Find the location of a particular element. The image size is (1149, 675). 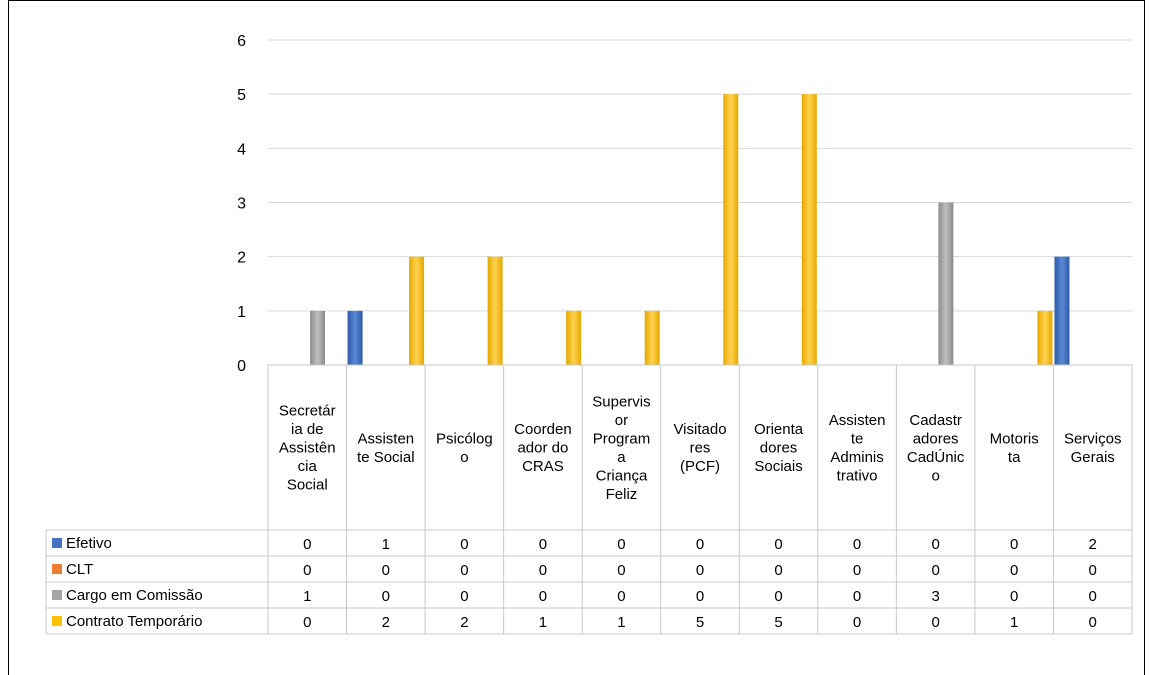

category-label: Serviços Gerais is located at coordinates (1093, 448).